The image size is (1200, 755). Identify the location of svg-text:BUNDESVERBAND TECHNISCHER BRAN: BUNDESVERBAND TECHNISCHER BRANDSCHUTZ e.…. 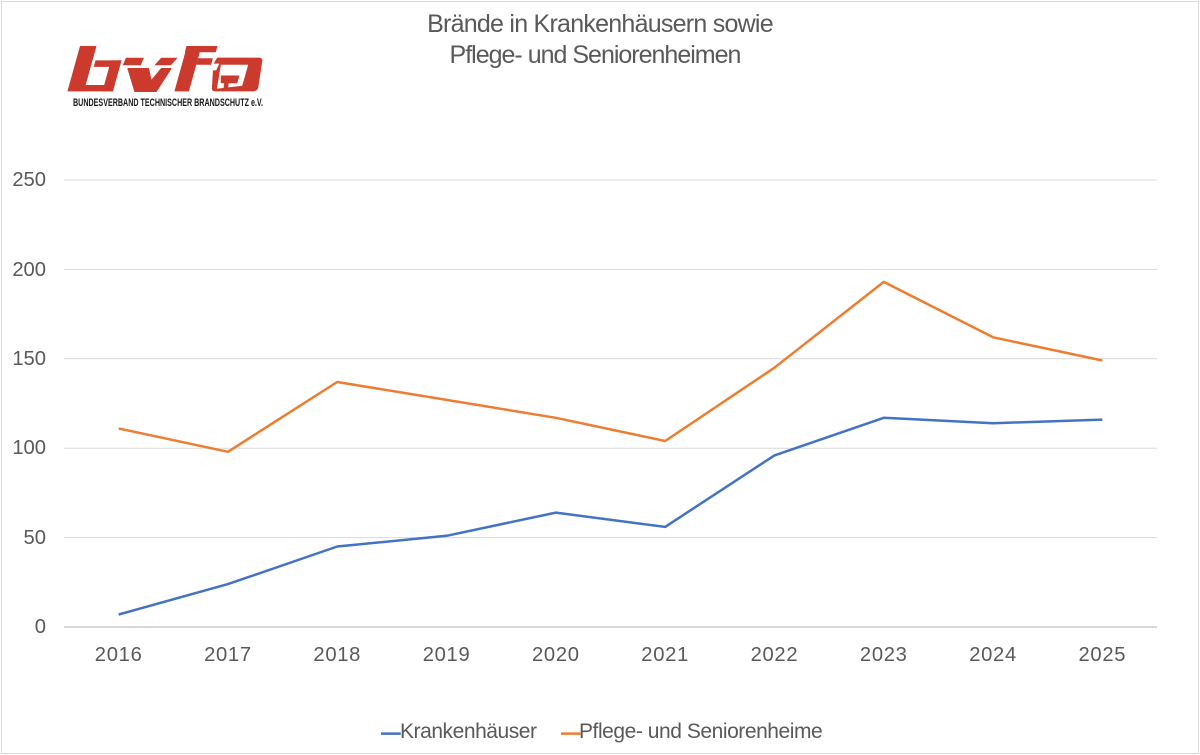
(168, 103).